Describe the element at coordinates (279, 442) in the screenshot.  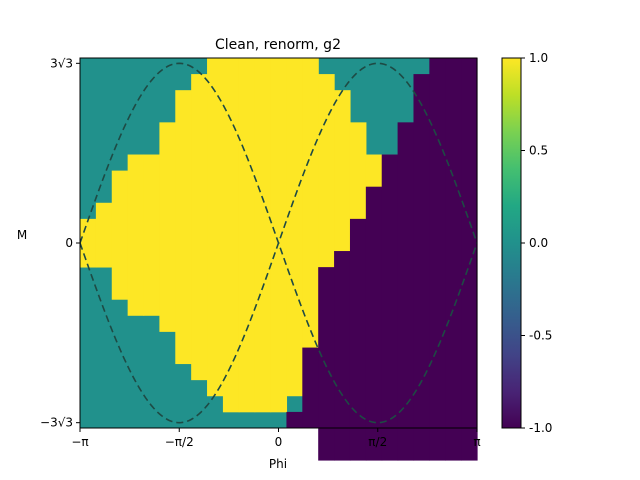
I see `x-tick-label: 0` at that location.